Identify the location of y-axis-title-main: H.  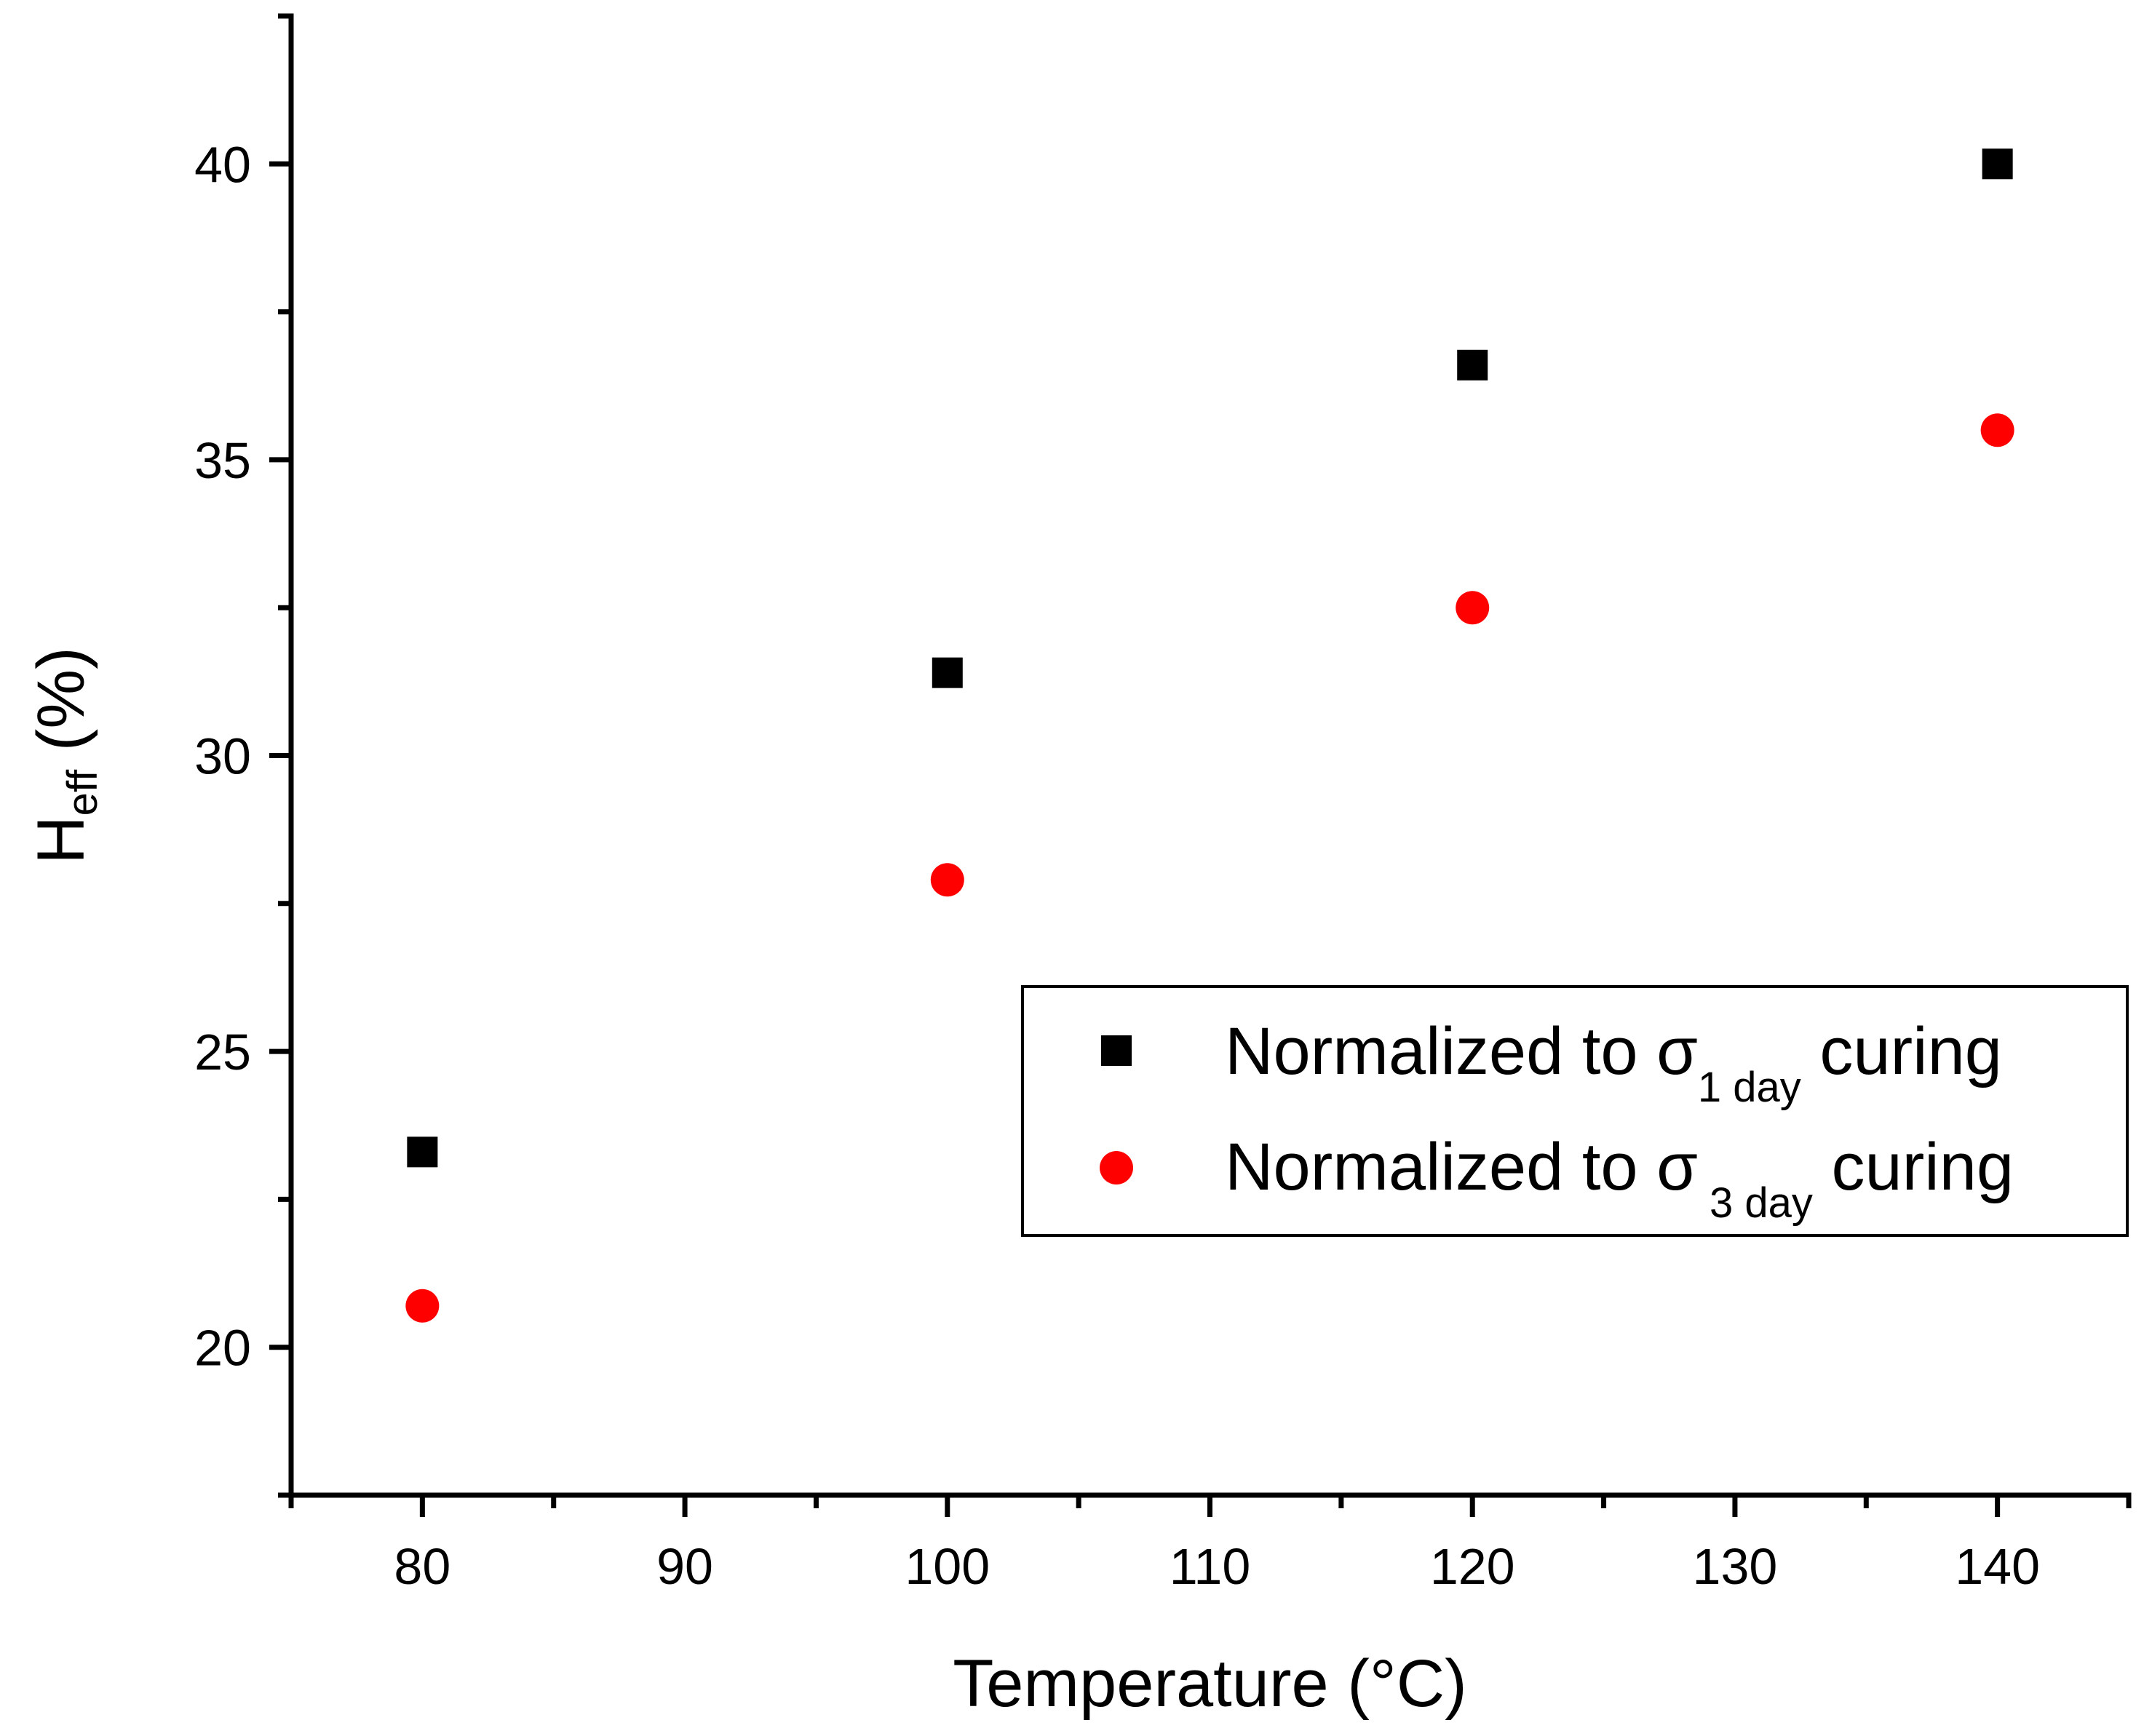
(61, 840).